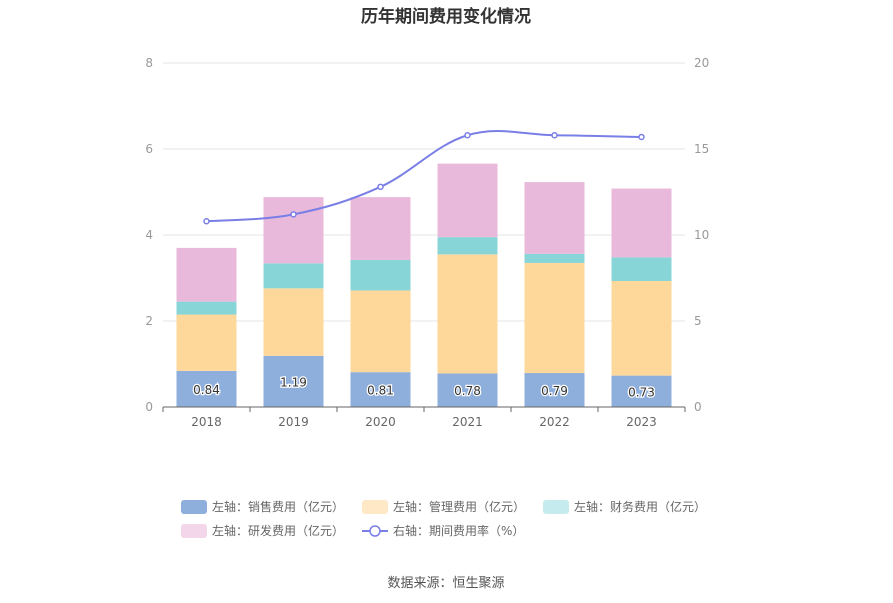 This screenshot has height=603, width=893. Describe the element at coordinates (446, 16) in the screenshot. I see `chart-title: 历年期间费用变化情况` at that location.